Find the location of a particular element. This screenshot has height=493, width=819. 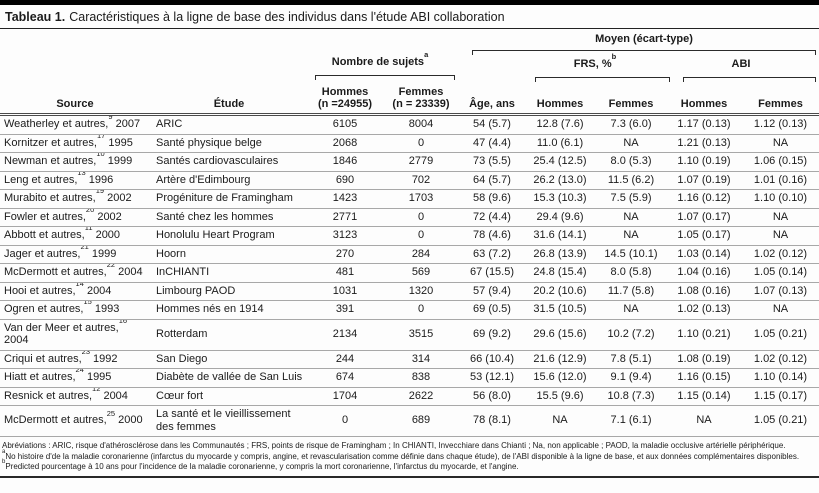

etude-cell: Limbourg PAOD is located at coordinates (196, 290).